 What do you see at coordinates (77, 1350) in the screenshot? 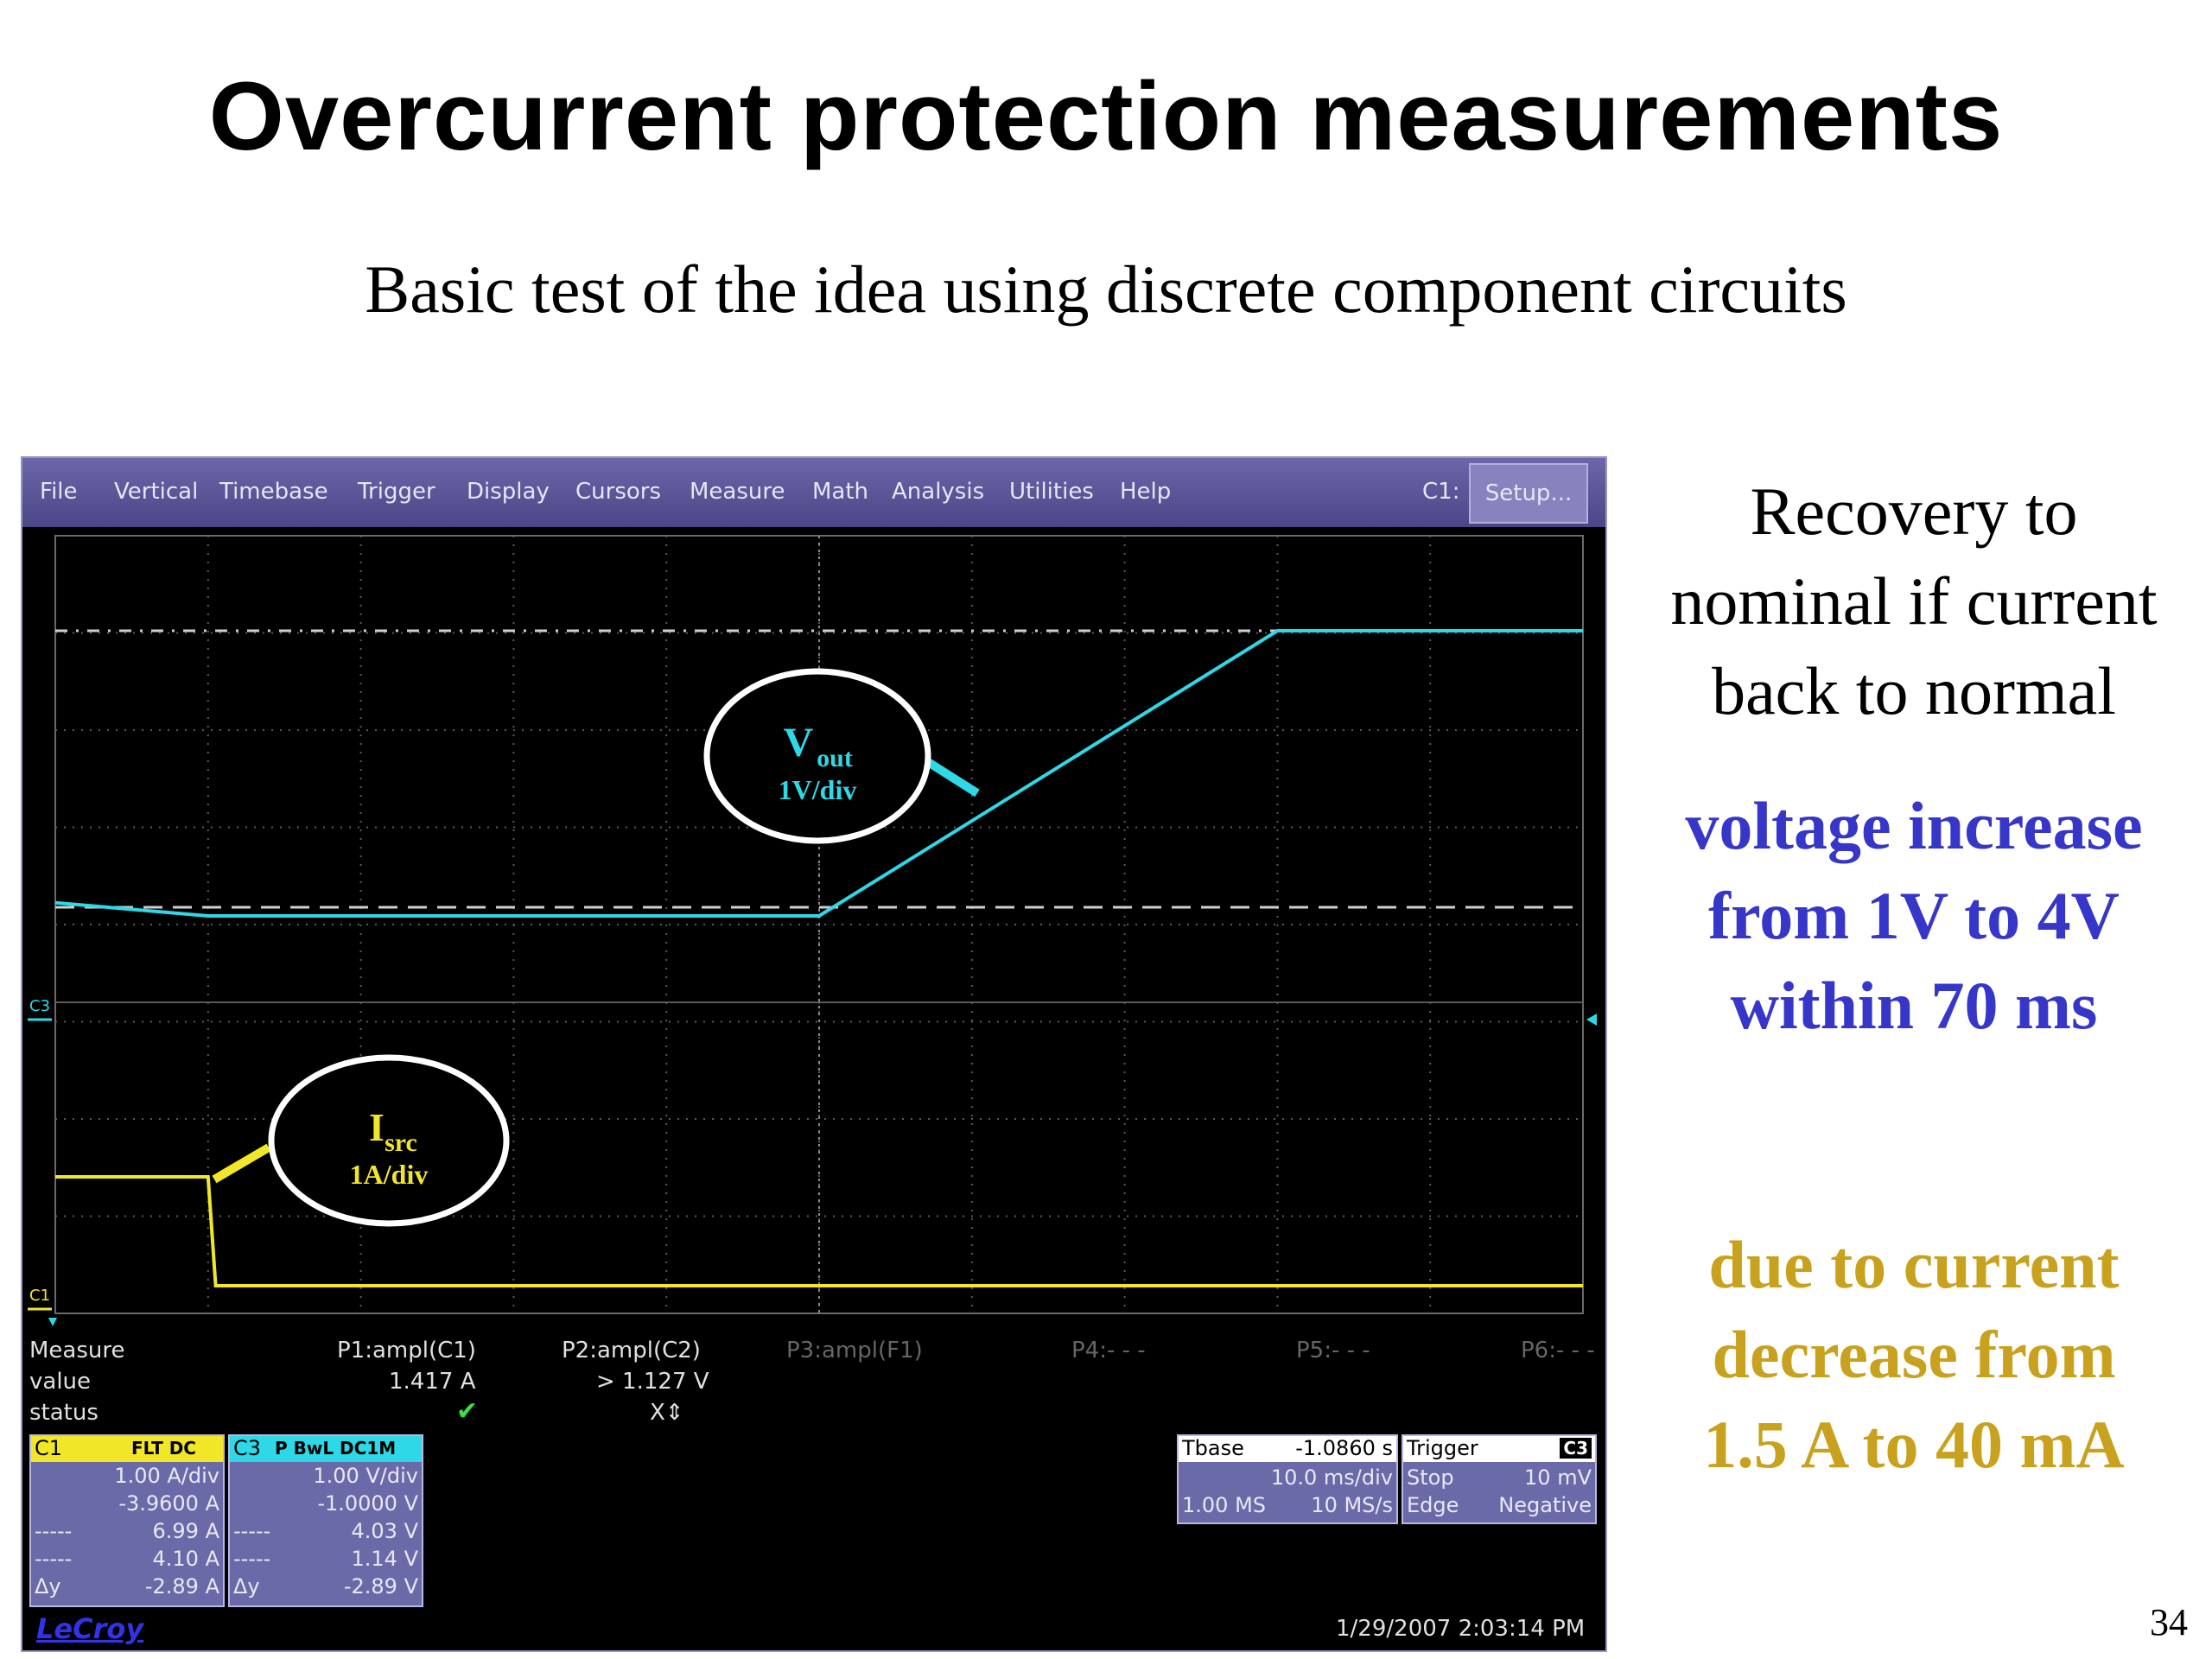
I see `measure-heading: Measure` at bounding box center [77, 1350].